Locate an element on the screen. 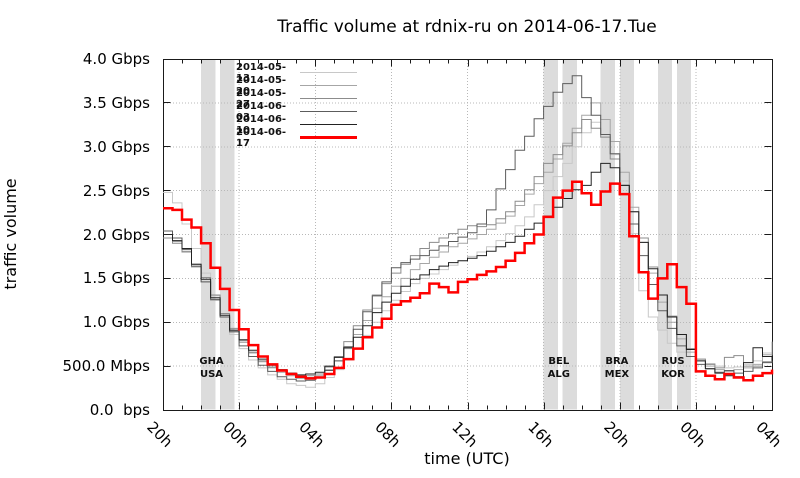  match-band is located at coordinates (208, 234).